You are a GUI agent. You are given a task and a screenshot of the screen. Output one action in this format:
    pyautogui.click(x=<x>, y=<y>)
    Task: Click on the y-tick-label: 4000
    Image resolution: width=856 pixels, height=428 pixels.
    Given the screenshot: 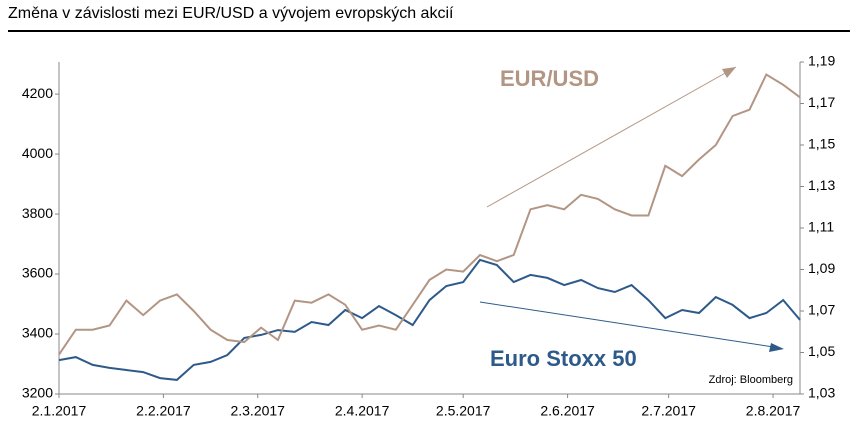 What is the action you would take?
    pyautogui.click(x=37, y=153)
    